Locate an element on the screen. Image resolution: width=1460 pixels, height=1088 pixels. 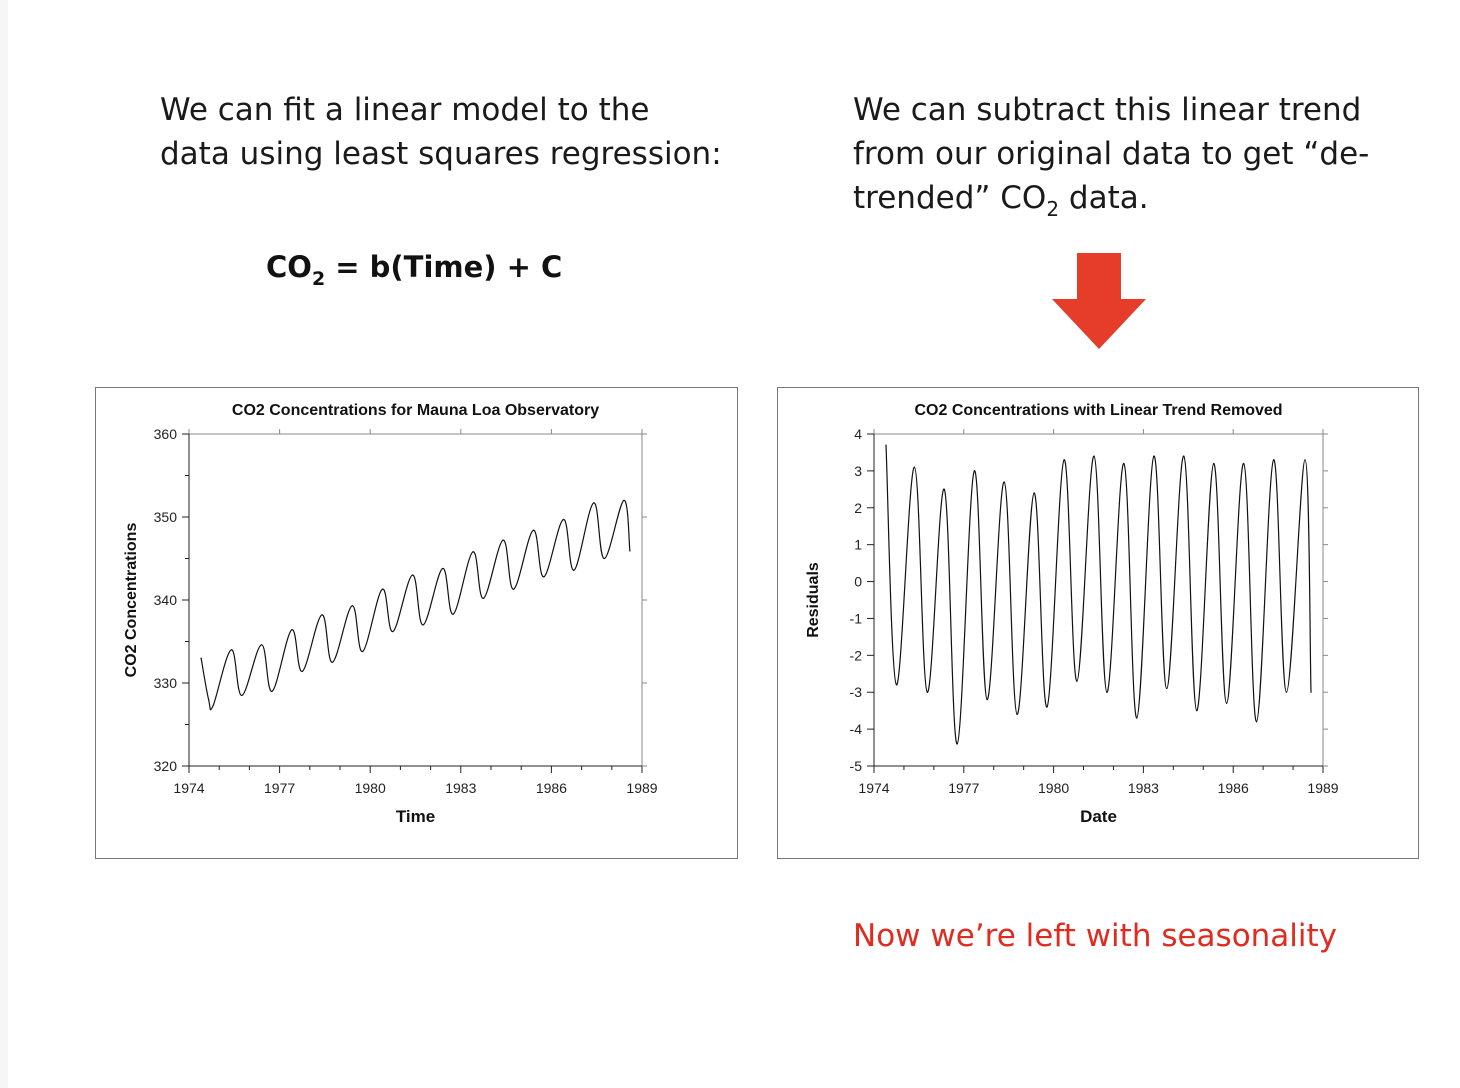
y-tick-label: -1 is located at coordinates (856, 618).